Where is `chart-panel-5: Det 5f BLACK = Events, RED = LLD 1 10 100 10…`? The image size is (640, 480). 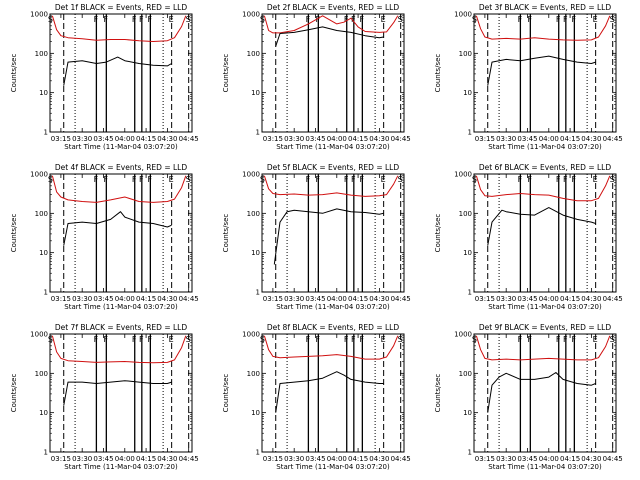 chart-panel-5: Det 5f BLACK = Events, RED = LLD 1 10 100 10… is located at coordinates (316, 237).